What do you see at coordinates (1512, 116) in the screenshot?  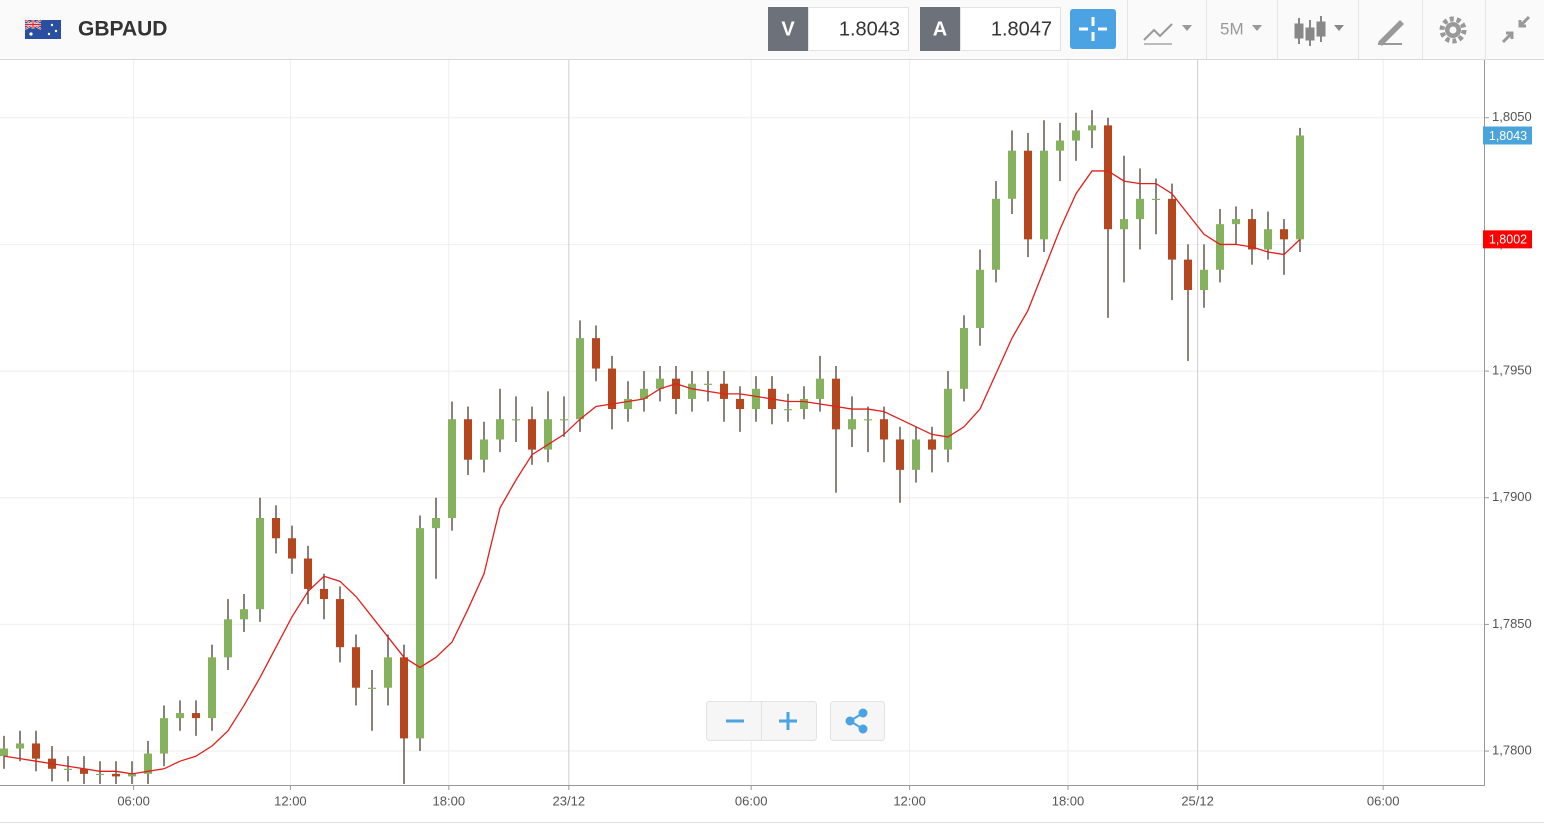 I see `y-tick-label: 1,8050` at bounding box center [1512, 116].